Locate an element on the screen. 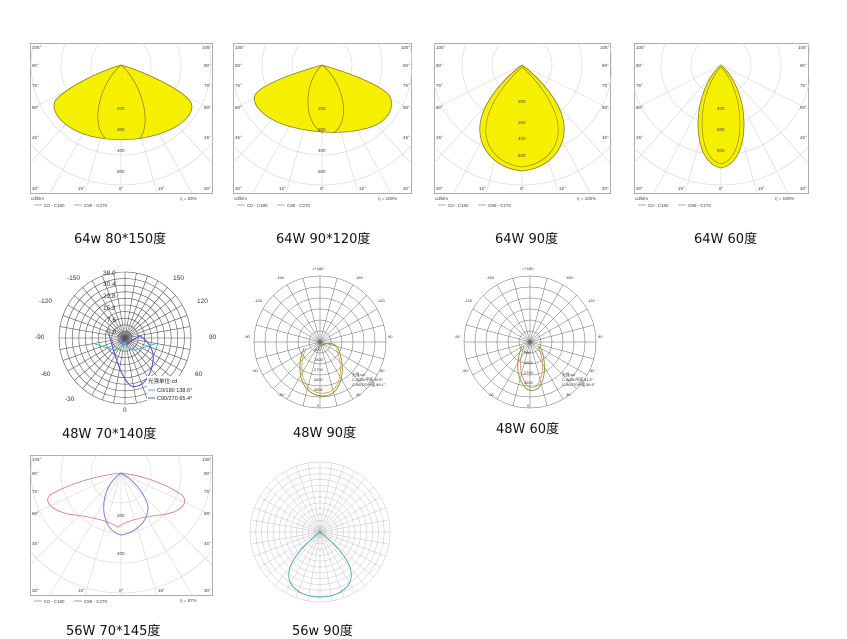 Image resolution: width=847 pixels, height=639 pixels. caption-8: 56W 70*145度 is located at coordinates (113, 631).